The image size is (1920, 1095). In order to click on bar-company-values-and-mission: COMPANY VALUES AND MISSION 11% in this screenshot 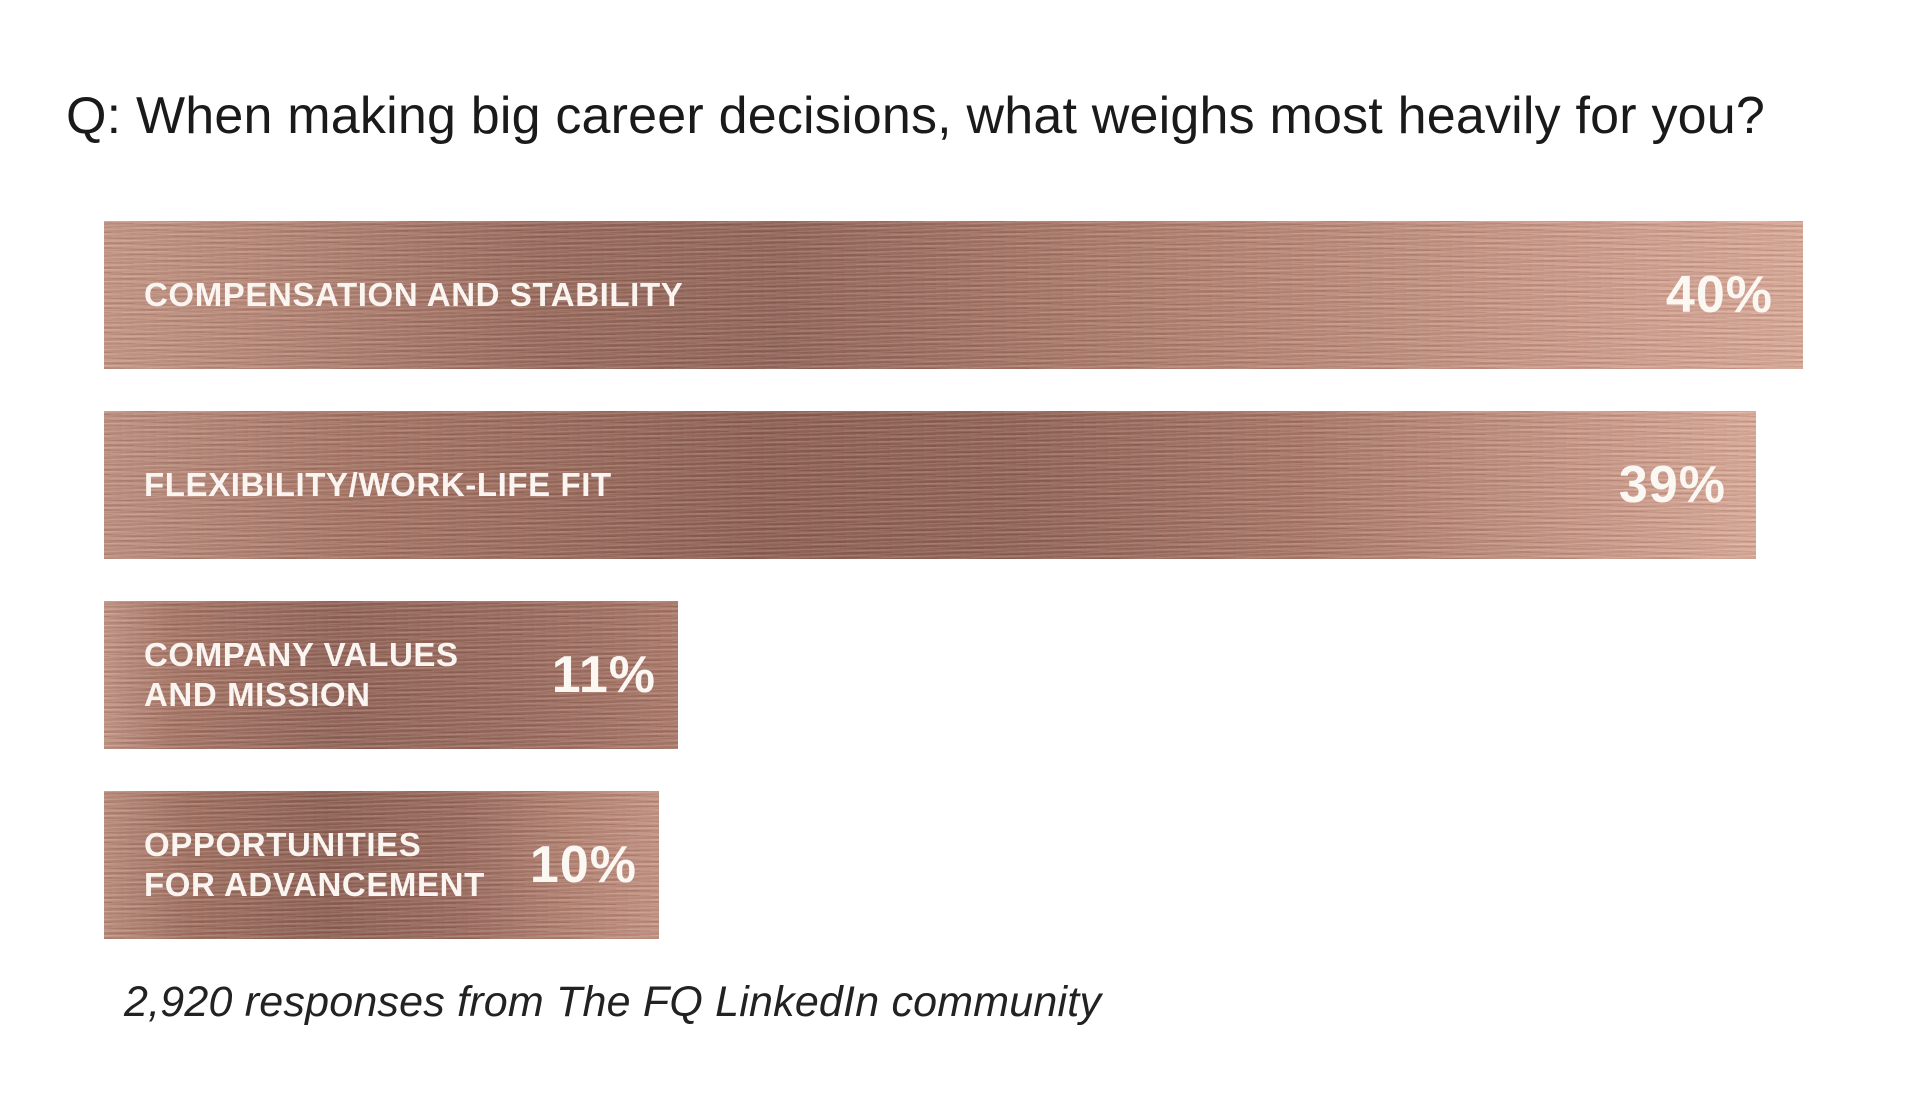, I will do `click(391, 675)`.